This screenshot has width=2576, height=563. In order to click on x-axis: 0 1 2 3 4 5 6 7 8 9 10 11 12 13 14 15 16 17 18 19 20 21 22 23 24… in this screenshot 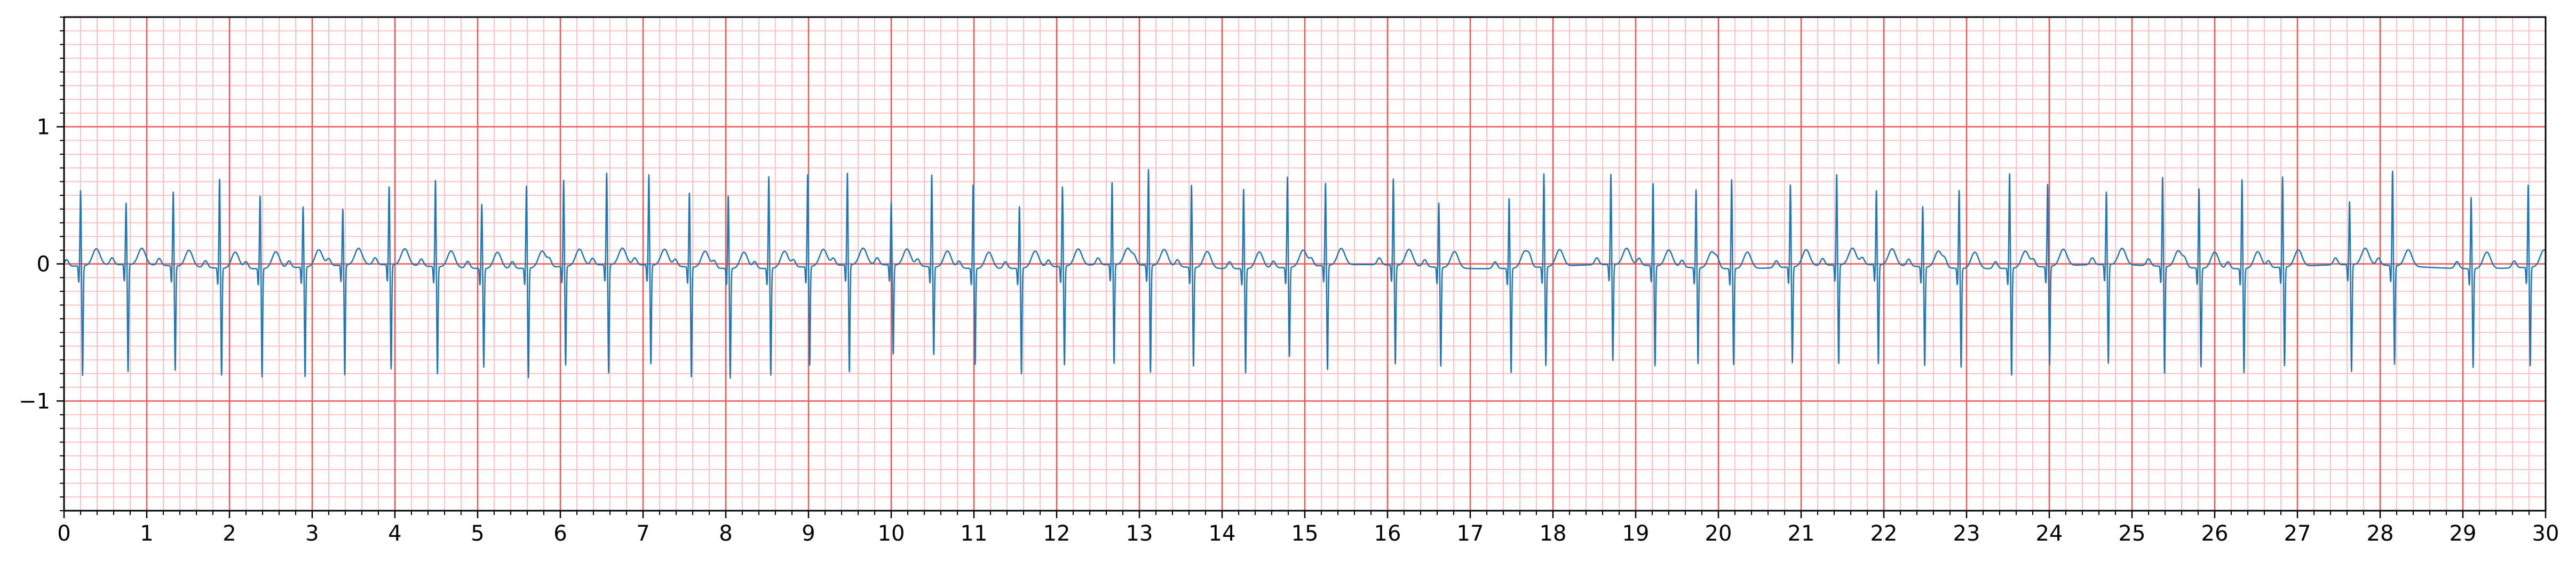, I will do `click(1308, 528)`.